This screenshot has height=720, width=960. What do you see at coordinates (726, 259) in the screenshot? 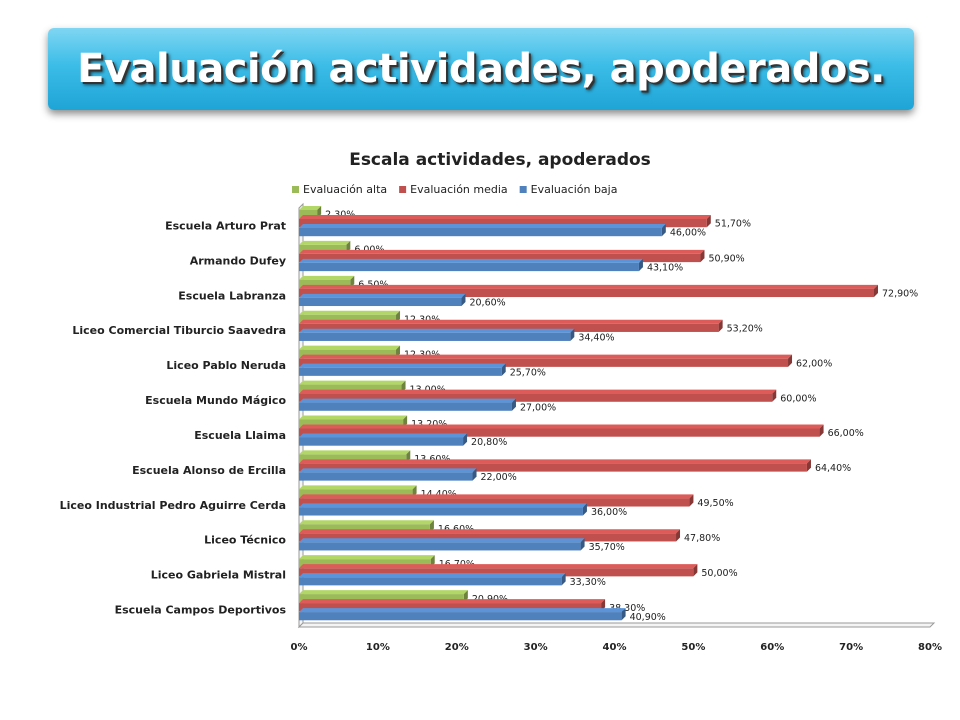
I see `data-label: 50,90%` at bounding box center [726, 259].